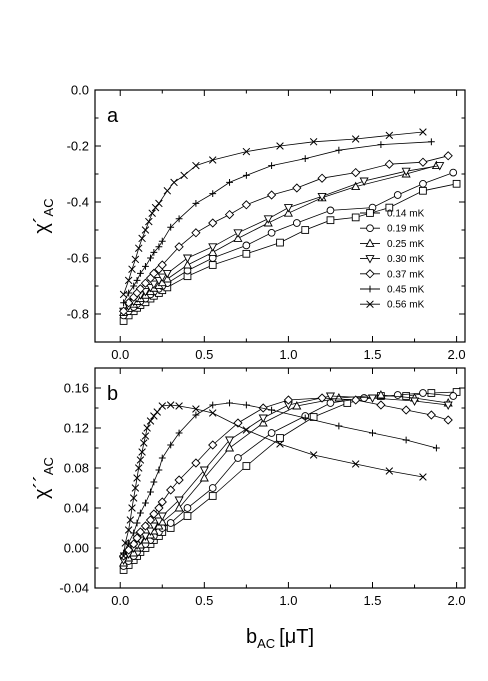  Describe the element at coordinates (74, 588) in the screenshot. I see `y-tick-label: -0.04` at that location.